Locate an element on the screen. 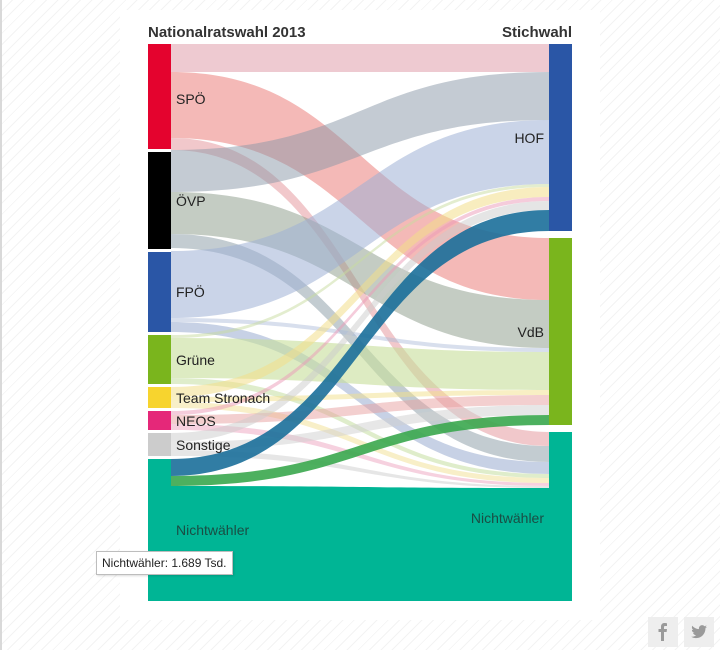  label-oevp: ÖVP is located at coordinates (191, 200).